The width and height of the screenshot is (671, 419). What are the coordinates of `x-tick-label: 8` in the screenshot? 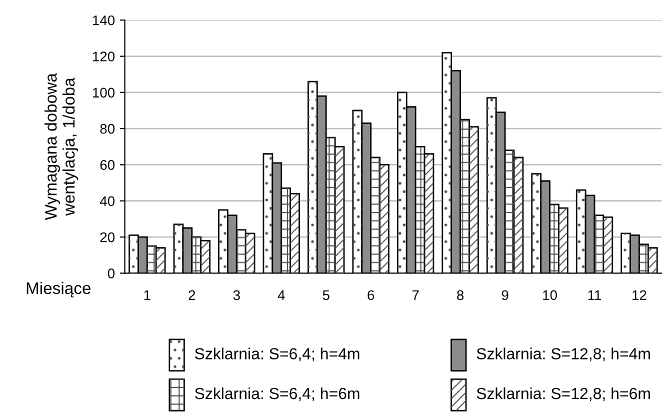 It's located at (460, 295).